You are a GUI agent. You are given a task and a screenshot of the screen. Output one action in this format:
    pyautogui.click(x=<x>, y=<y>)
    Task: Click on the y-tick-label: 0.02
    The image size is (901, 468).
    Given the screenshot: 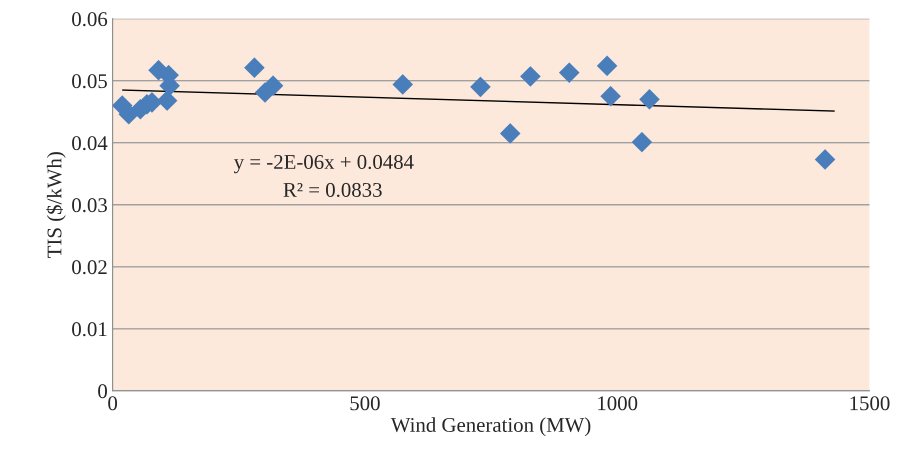 What is the action you would take?
    pyautogui.click(x=89, y=267)
    